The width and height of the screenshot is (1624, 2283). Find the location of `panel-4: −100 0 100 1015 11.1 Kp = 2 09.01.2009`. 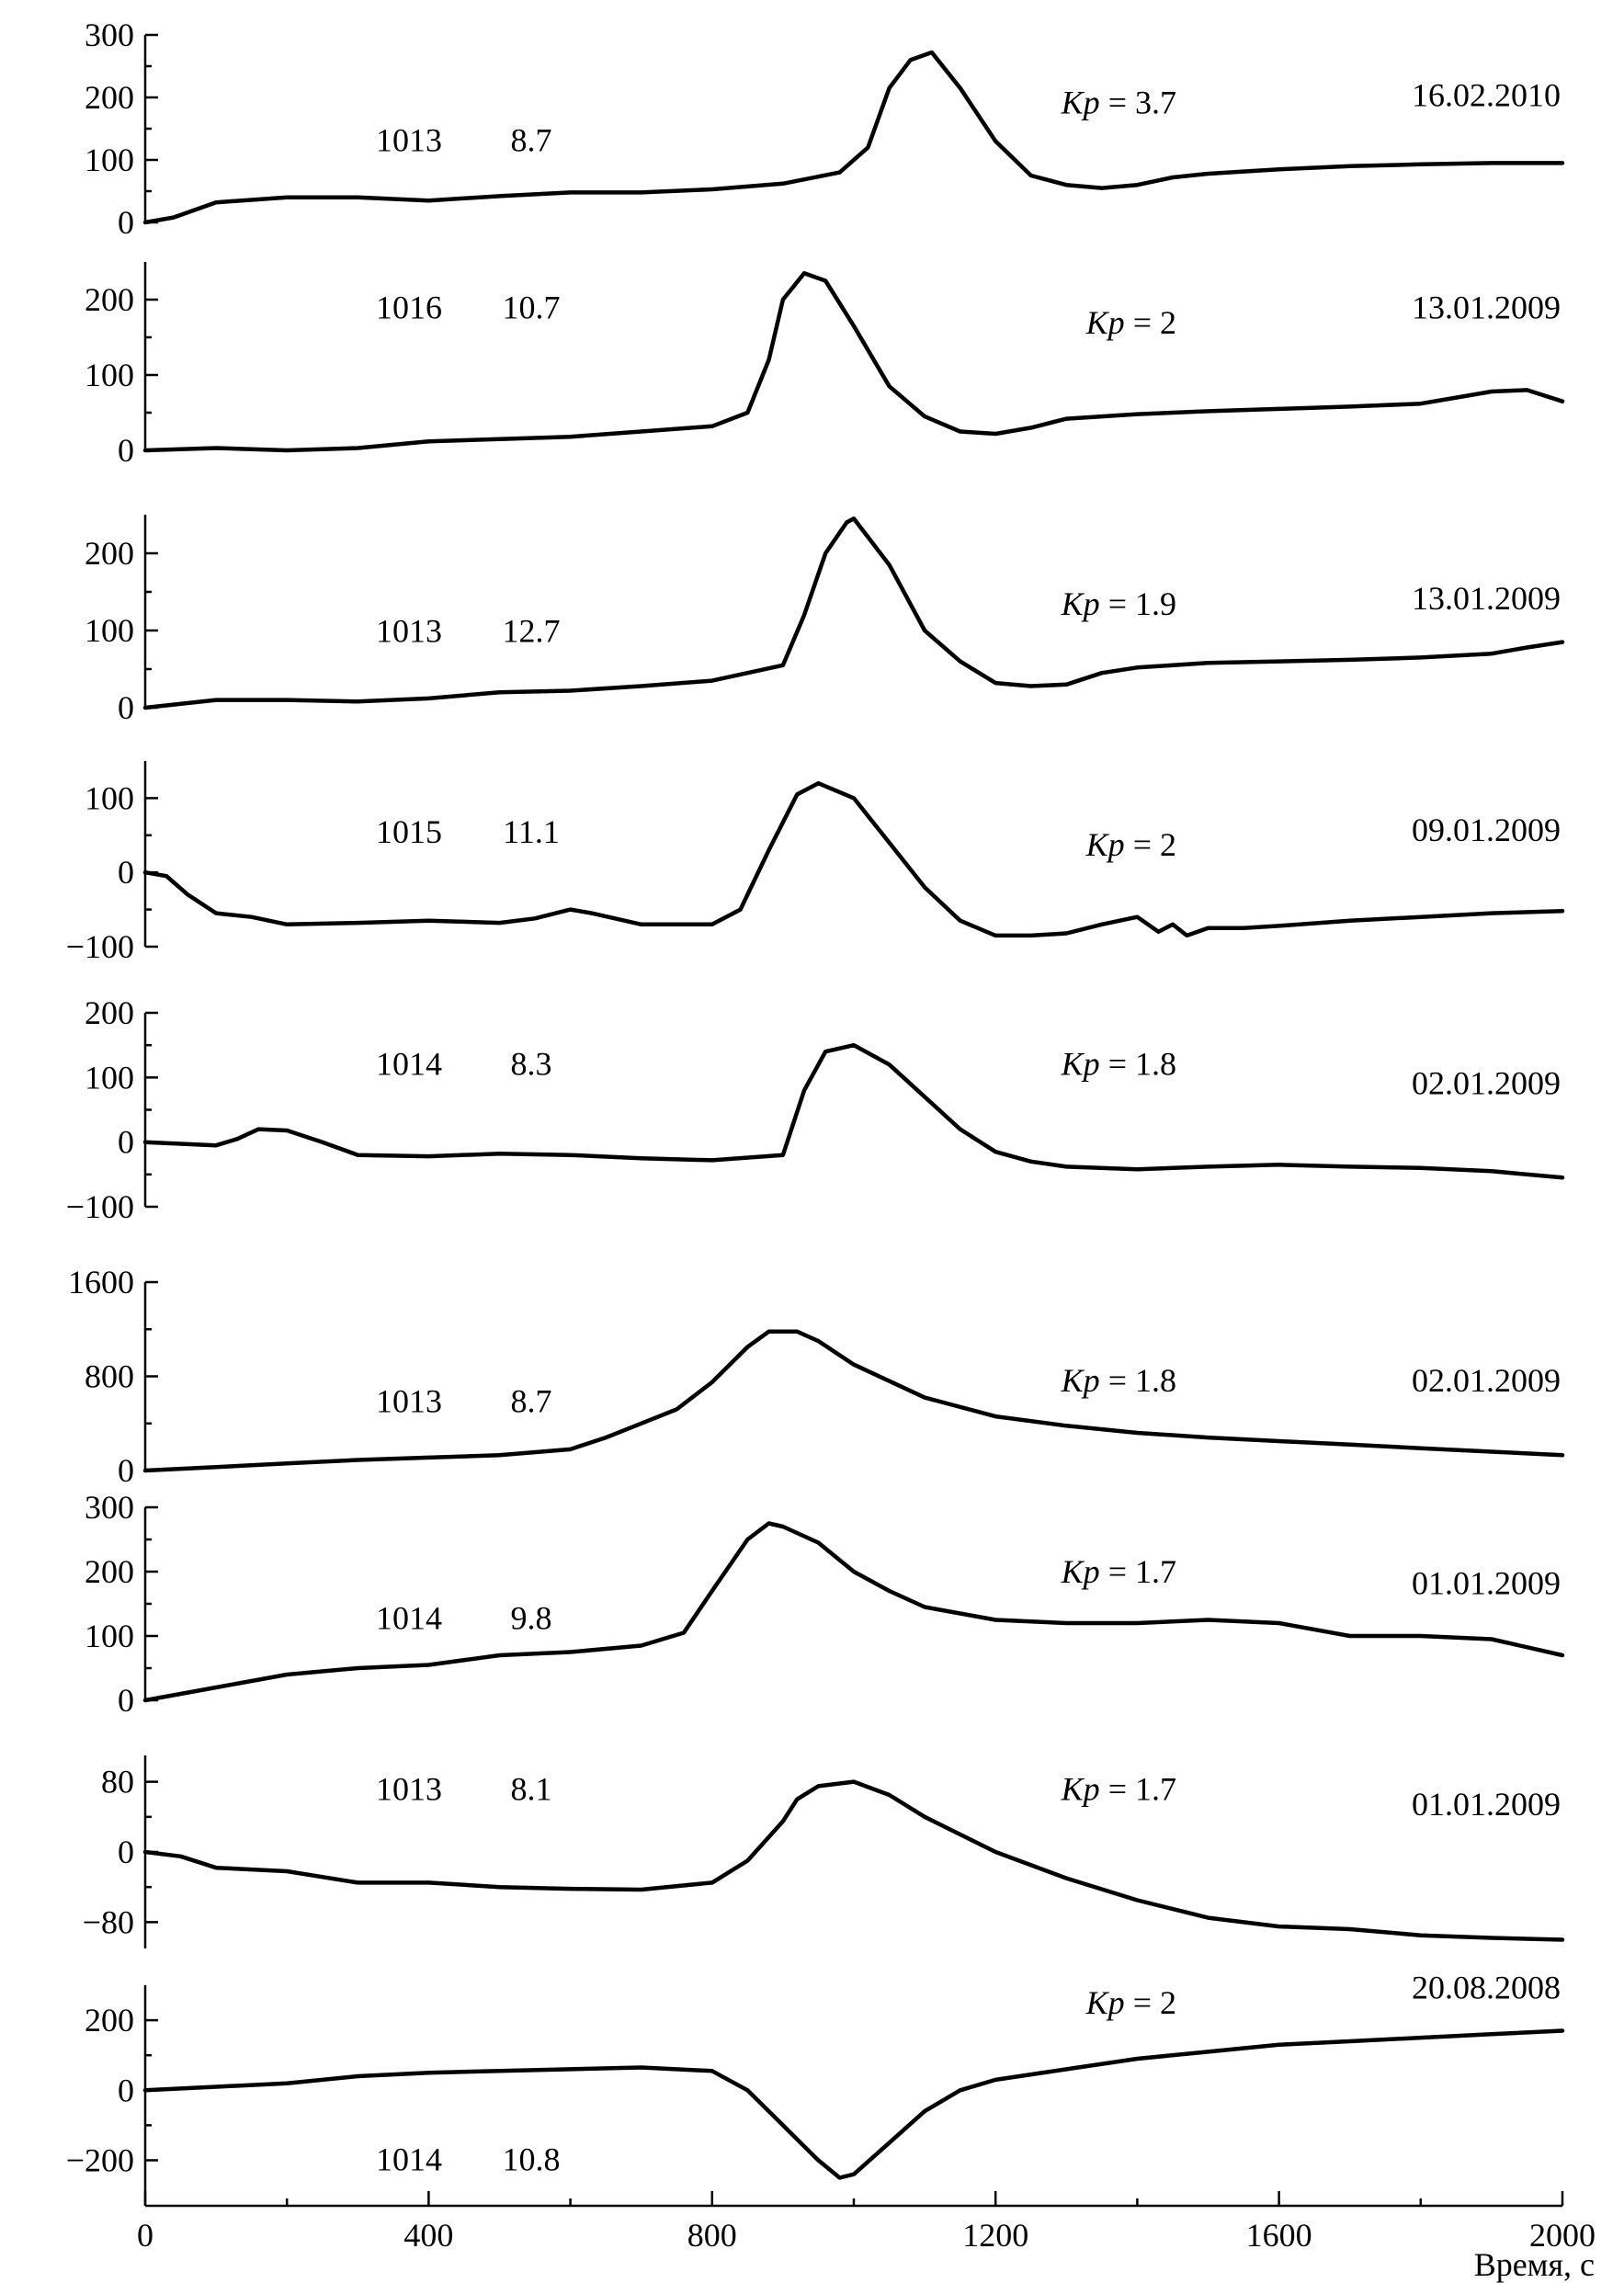

panel-4: −100 0 100 1015 11.1 Kp = 2 09.01.2009 is located at coordinates (815, 863).